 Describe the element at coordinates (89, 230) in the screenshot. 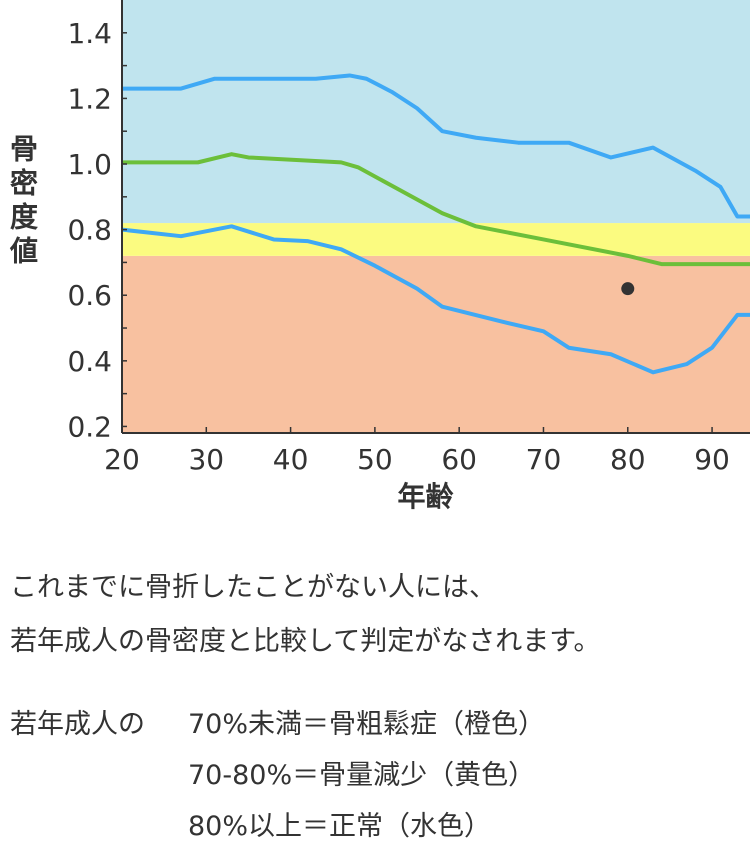

I see `y-tick-label: 0.8` at that location.